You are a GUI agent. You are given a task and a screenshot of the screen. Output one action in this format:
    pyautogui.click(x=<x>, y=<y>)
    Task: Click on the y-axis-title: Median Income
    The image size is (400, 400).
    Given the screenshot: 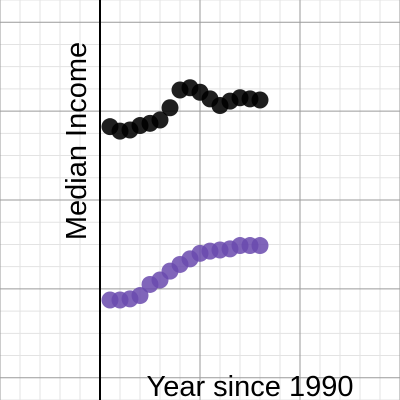 What is the action you would take?
    pyautogui.click(x=77, y=141)
    